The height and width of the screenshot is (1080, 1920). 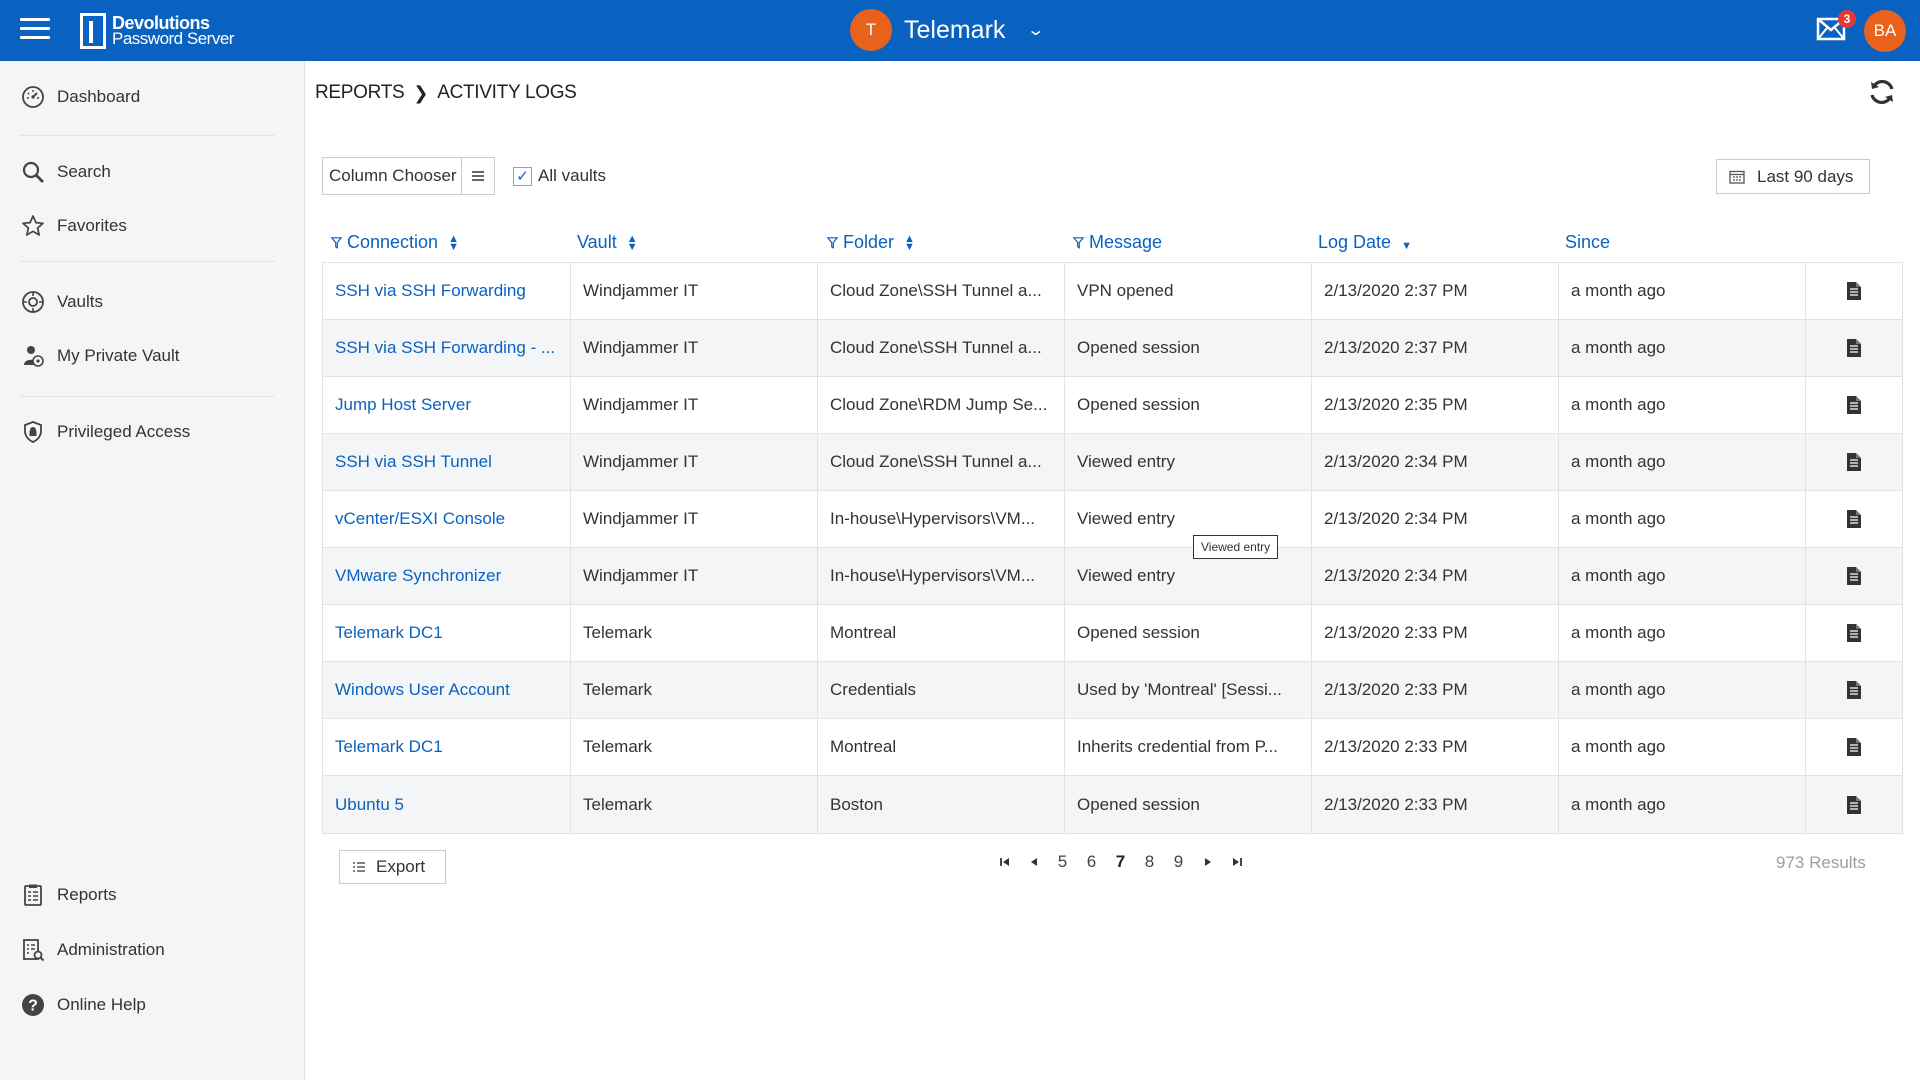 I want to click on vault-avatar: T, so click(x=871, y=30).